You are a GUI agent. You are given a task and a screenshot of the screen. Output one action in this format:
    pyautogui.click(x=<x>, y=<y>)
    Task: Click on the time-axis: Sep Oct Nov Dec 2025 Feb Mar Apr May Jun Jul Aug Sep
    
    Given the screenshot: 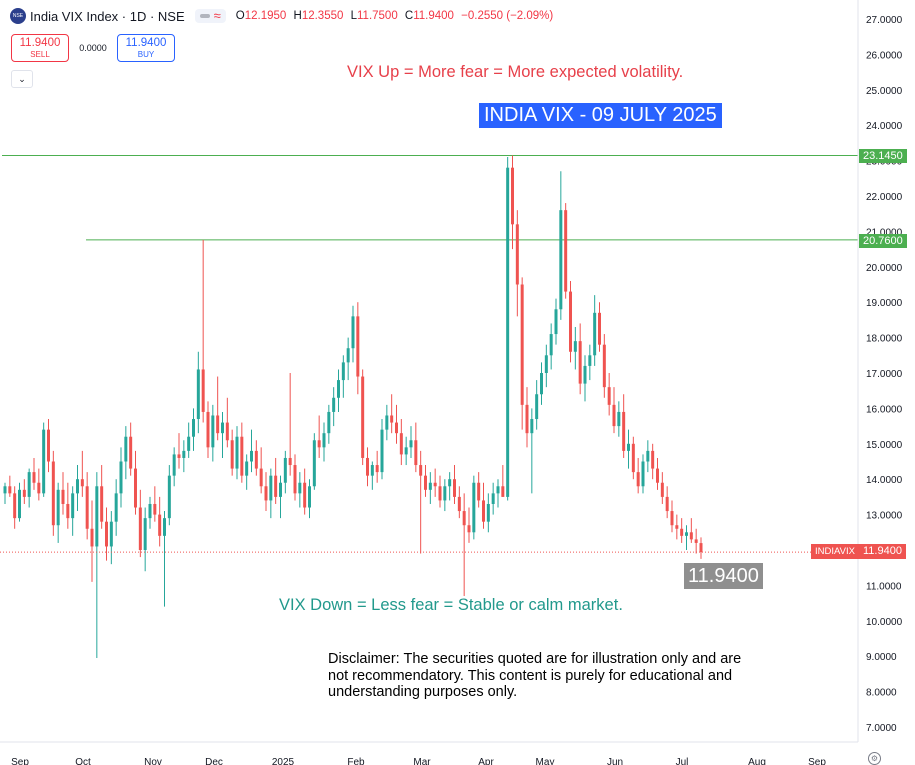 What is the action you would take?
    pyautogui.click(x=429, y=753)
    